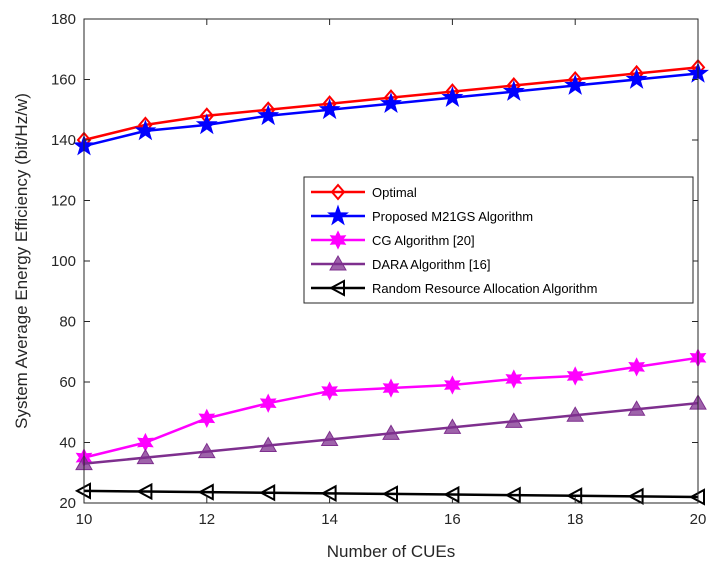  What do you see at coordinates (67, 382) in the screenshot?
I see `y-tick-label: 60` at bounding box center [67, 382].